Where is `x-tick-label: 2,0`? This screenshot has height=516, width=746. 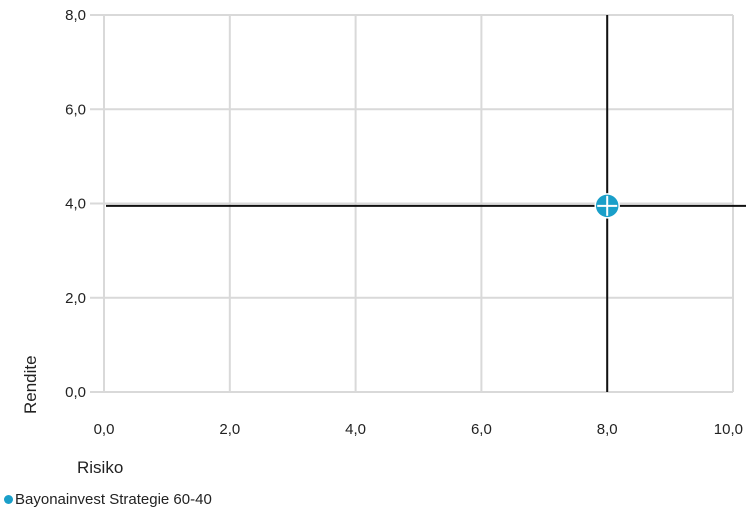
x-tick-label: 2,0 is located at coordinates (229, 429).